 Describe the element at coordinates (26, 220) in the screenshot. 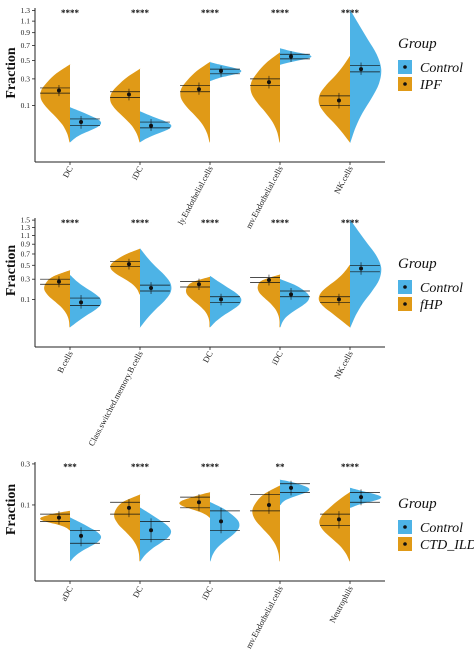

I see `y-tick-label: 1.5` at that location.